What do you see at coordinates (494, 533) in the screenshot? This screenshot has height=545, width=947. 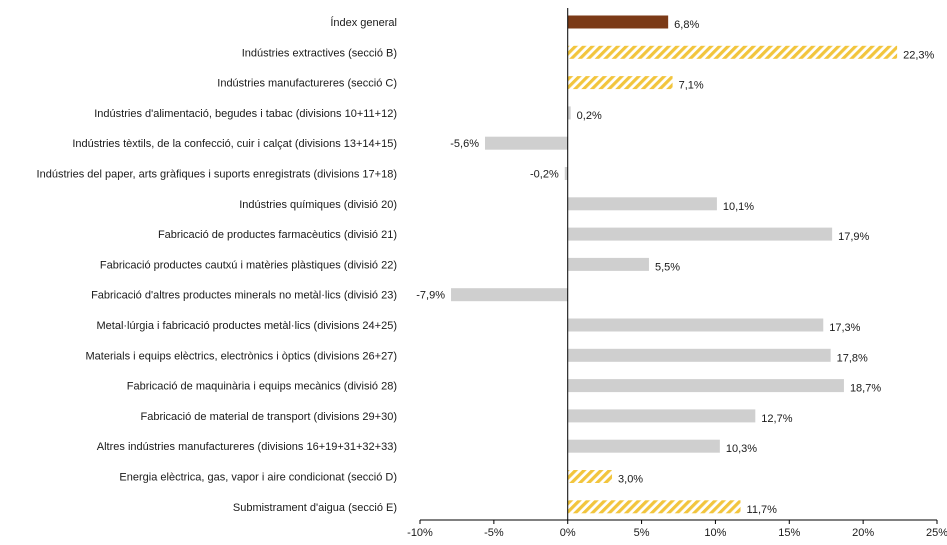 I see `x-tick-label: -5%` at bounding box center [494, 533].